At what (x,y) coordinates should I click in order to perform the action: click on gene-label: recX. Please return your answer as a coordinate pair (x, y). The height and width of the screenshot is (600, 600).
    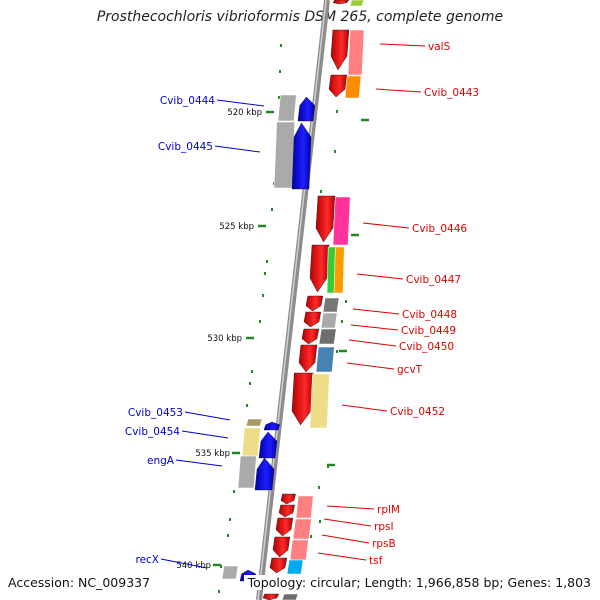
    Looking at the image, I should click on (147, 560).